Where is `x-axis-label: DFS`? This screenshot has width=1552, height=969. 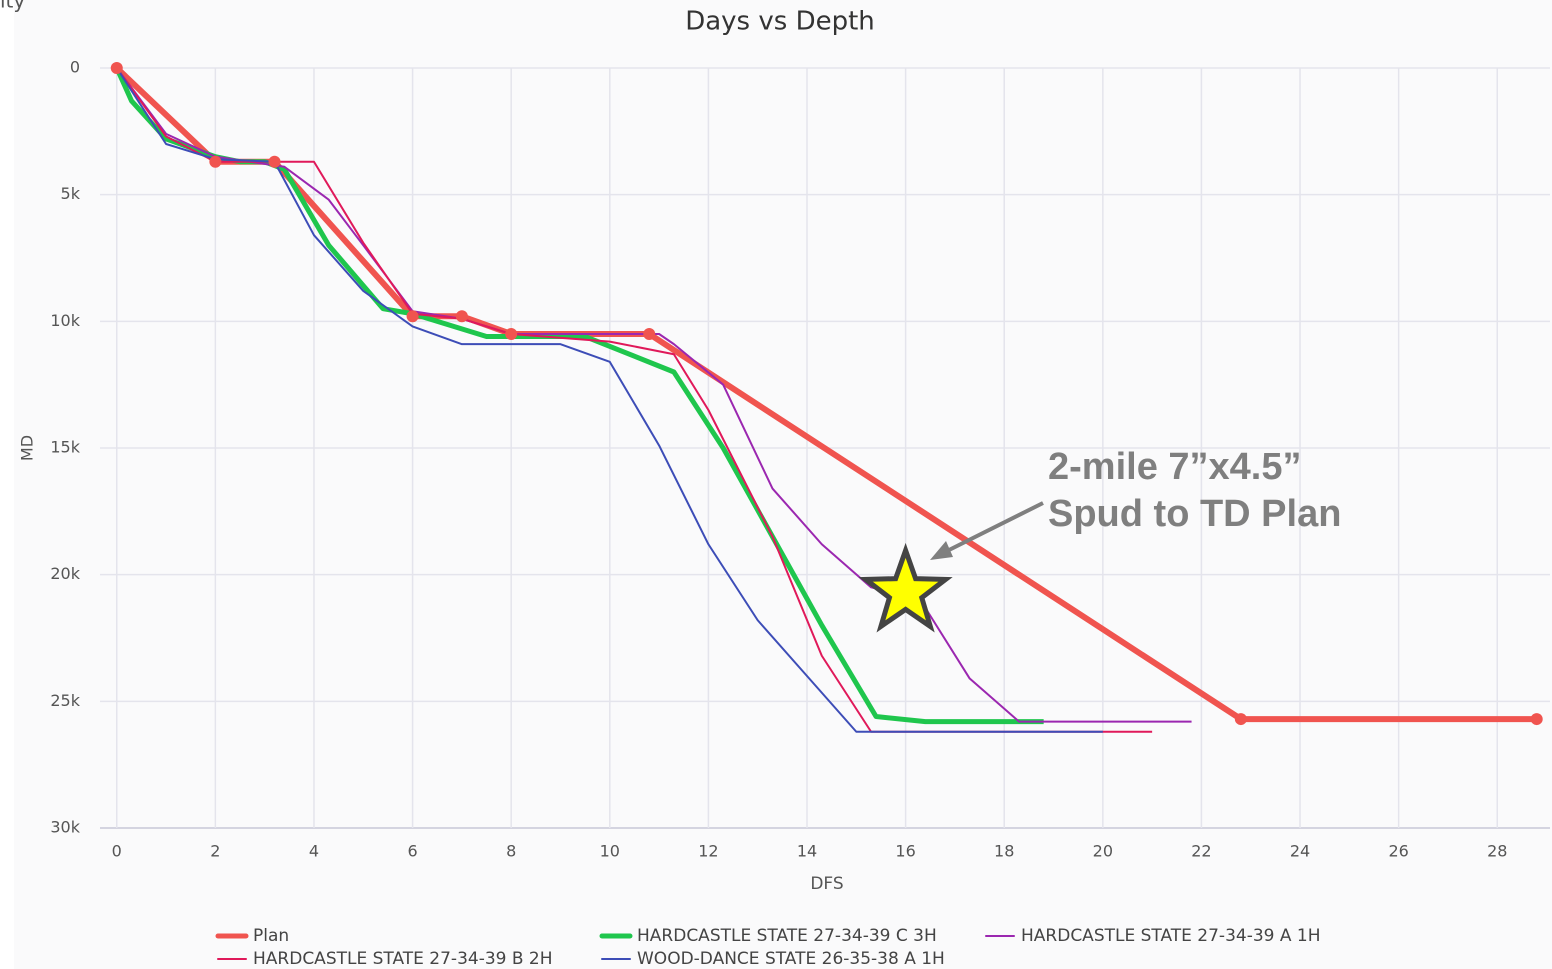 x-axis-label: DFS is located at coordinates (826, 884).